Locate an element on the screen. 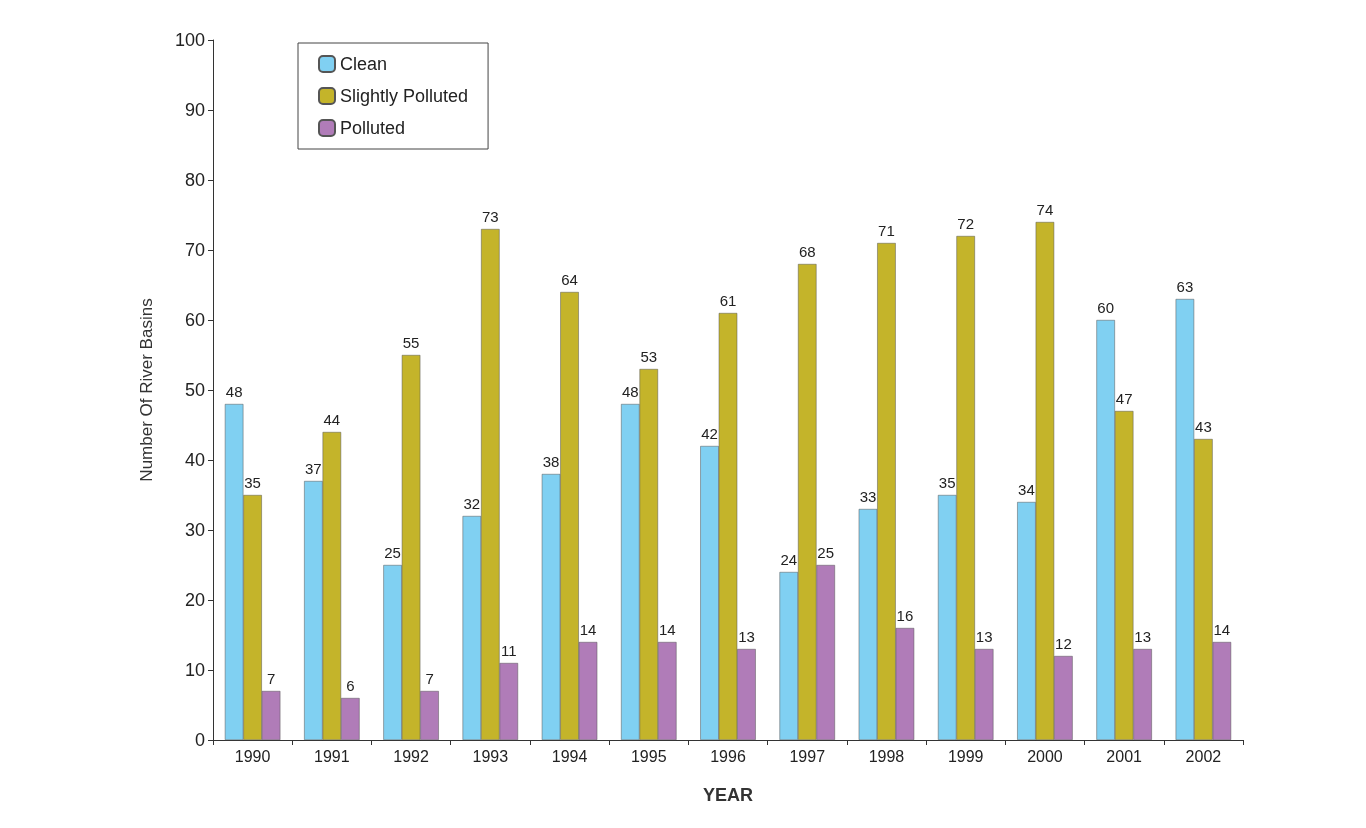  data-label: 61 is located at coordinates (728, 300).